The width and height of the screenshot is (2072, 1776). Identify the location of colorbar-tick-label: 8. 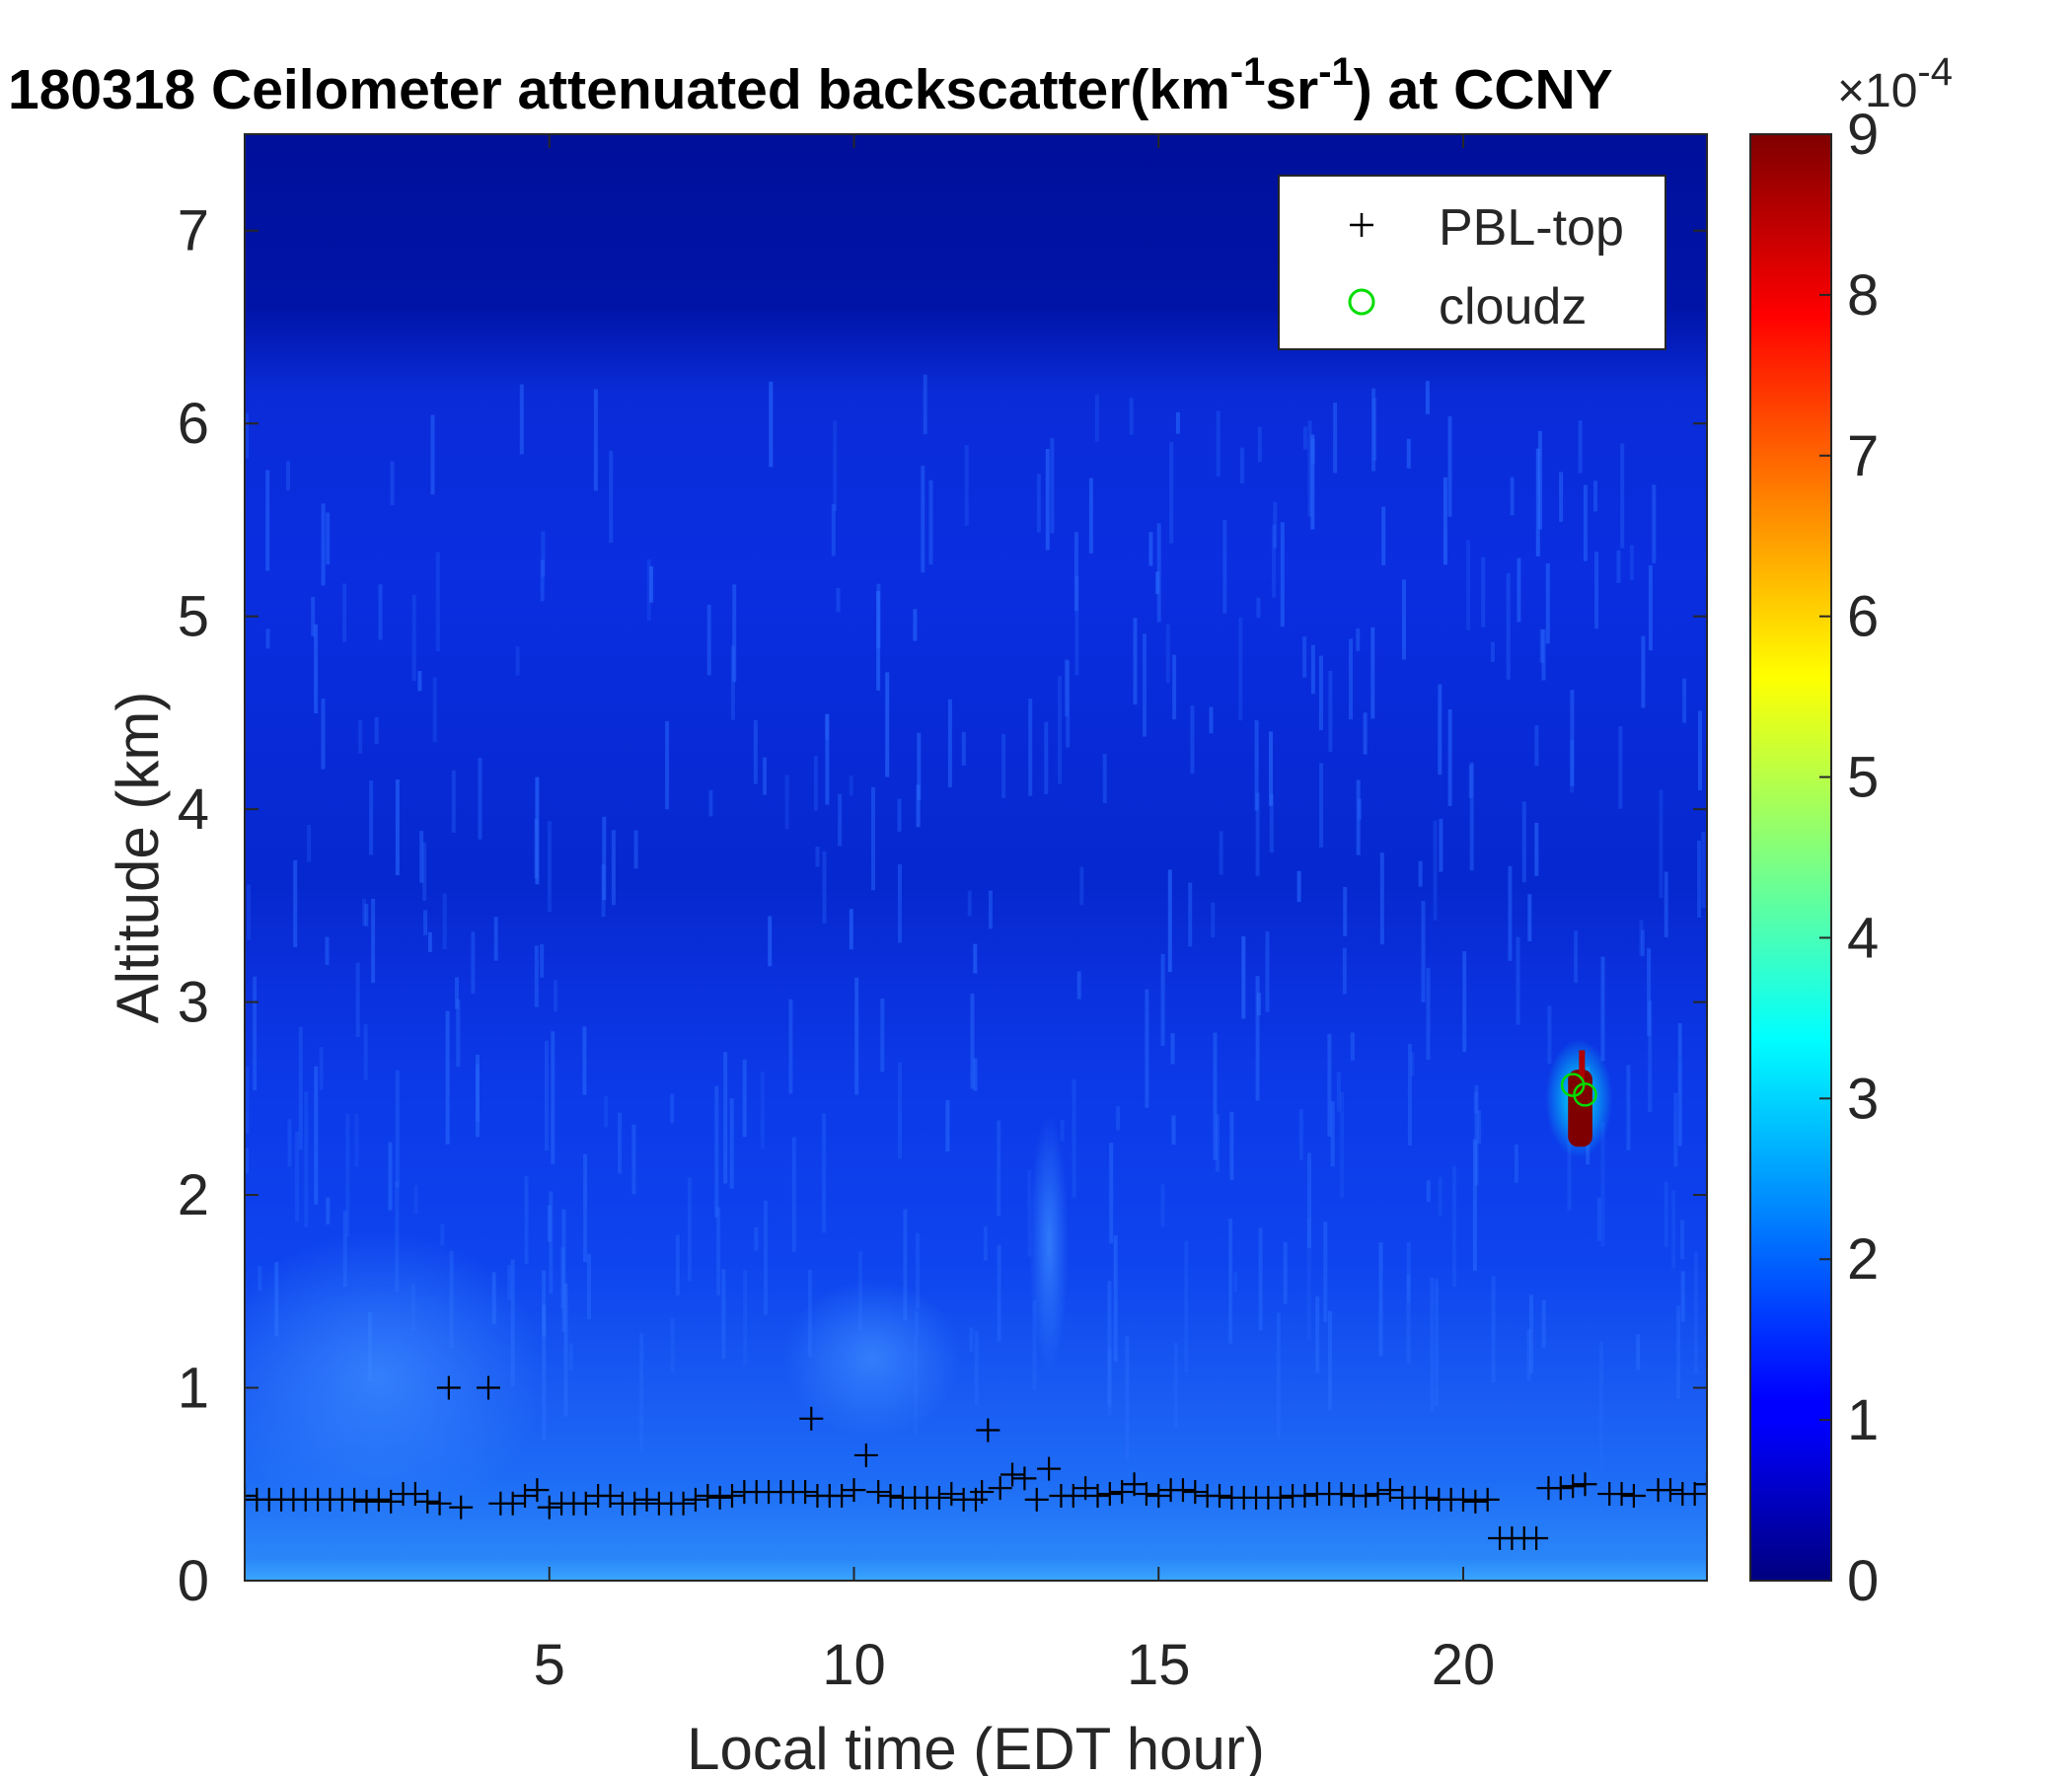
(1863, 296).